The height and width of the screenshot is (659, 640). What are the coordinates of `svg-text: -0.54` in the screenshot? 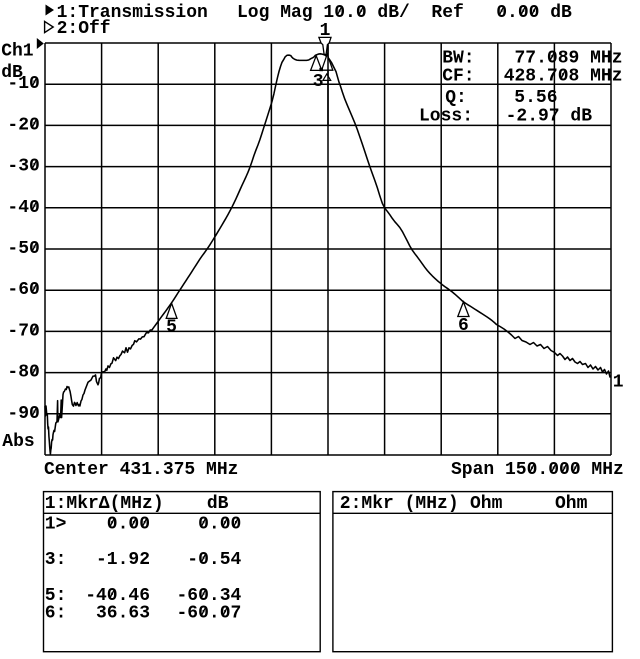 It's located at (214, 560).